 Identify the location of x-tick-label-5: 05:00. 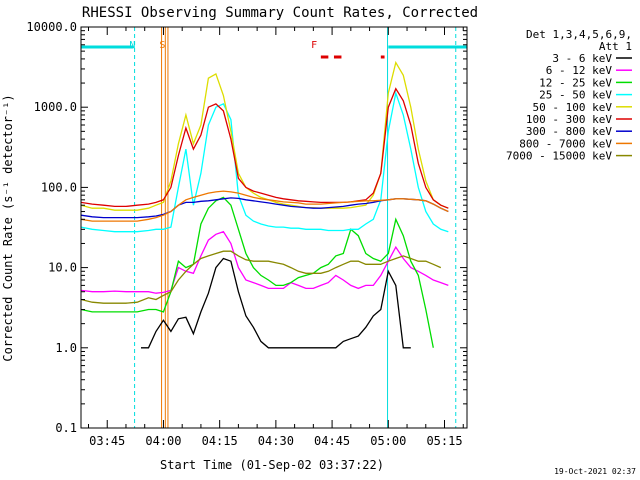
(388, 441).